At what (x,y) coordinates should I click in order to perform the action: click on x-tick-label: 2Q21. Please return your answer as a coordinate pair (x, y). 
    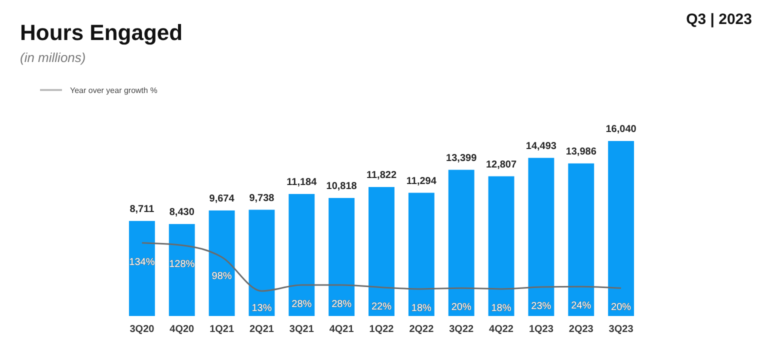
    Looking at the image, I should click on (261, 329).